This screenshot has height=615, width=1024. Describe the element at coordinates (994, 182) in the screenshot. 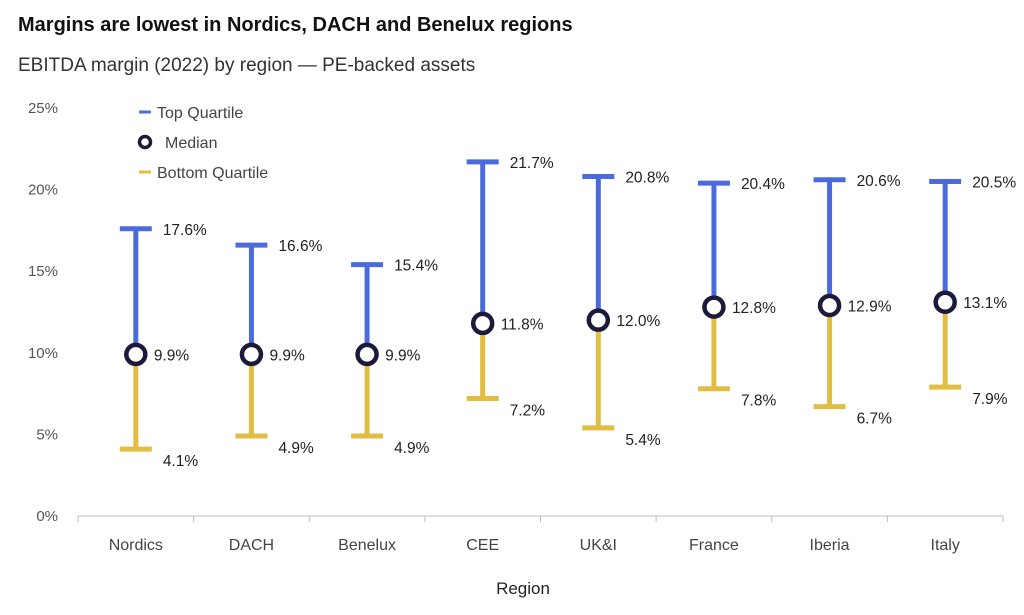

I see `top-quartile-label: 20.5%` at that location.